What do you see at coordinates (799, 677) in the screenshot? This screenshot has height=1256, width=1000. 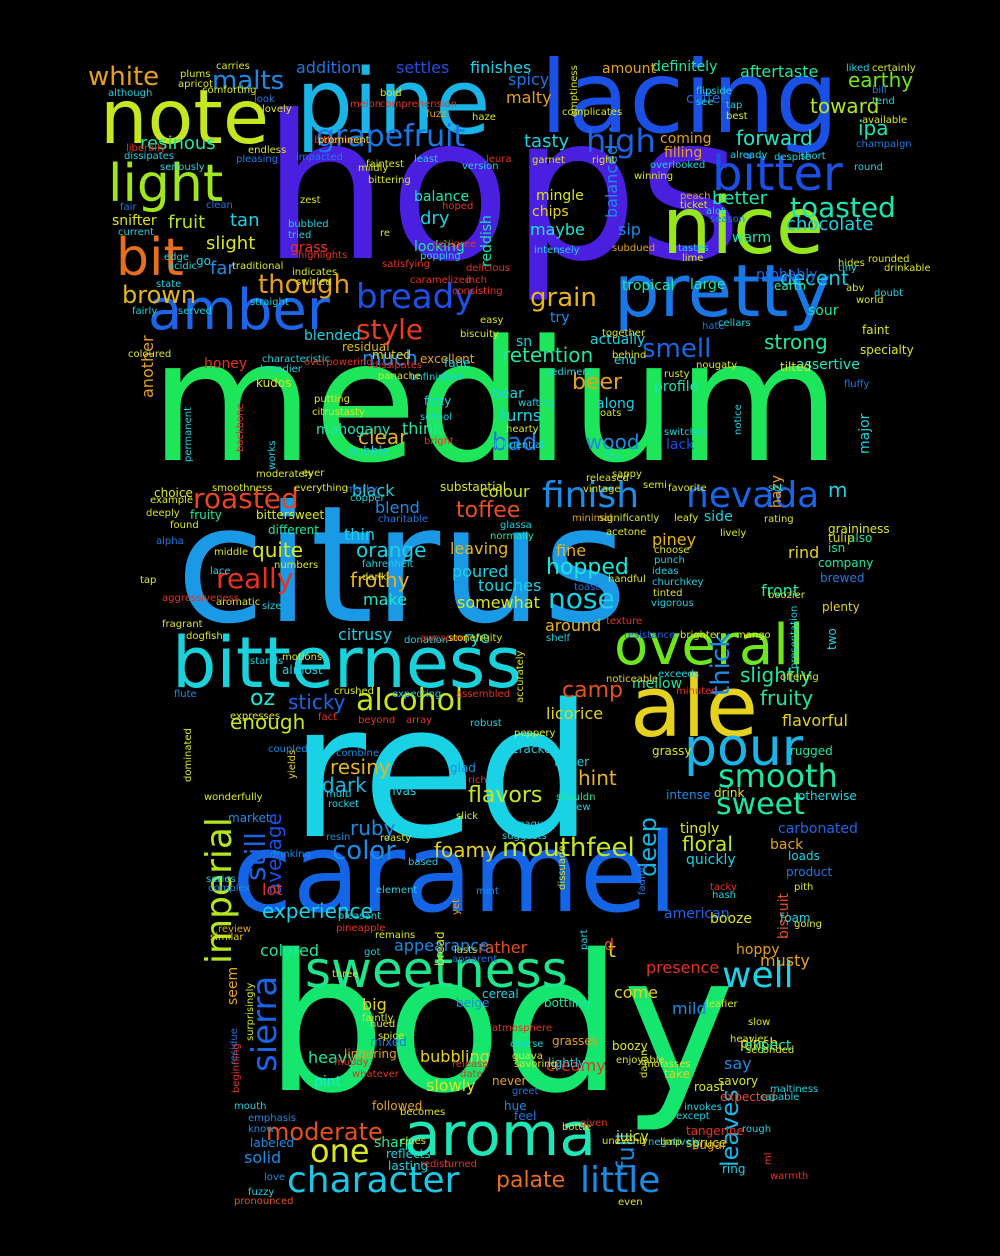 I see `cloud-word: offering` at bounding box center [799, 677].